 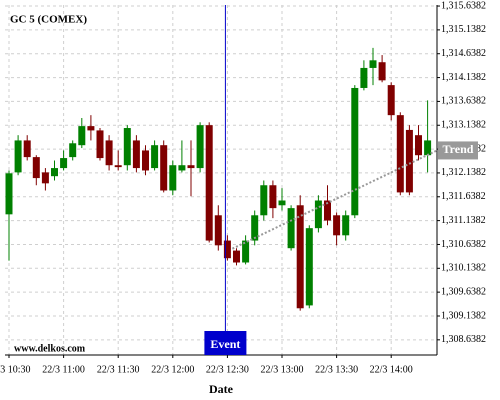 What do you see at coordinates (463, 125) in the screenshot?
I see `y-tick-label: 1,313.1382` at bounding box center [463, 125].